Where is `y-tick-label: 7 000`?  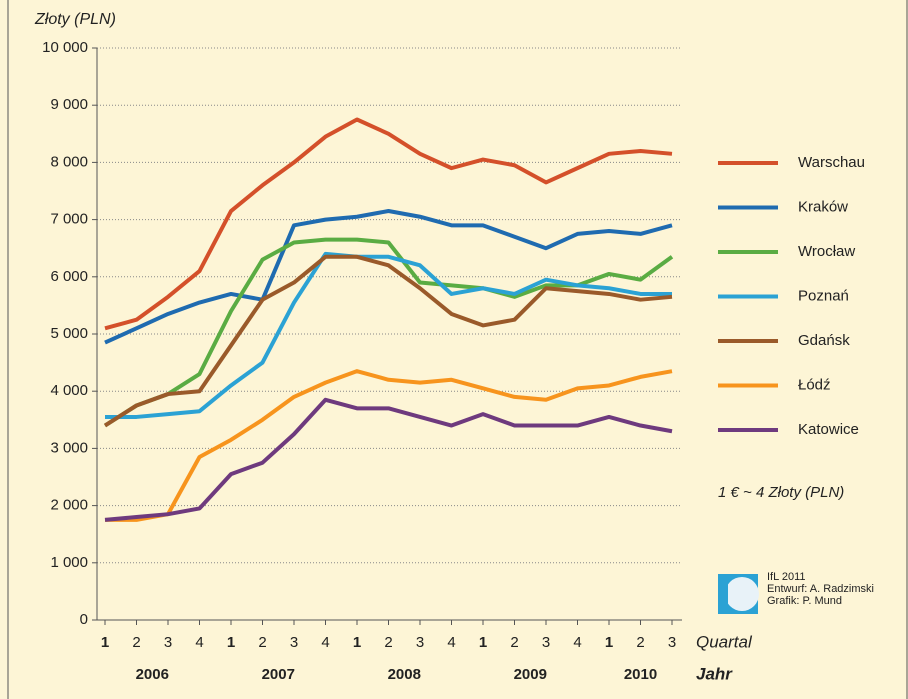
y-tick-label: 7 000 is located at coordinates (69, 219).